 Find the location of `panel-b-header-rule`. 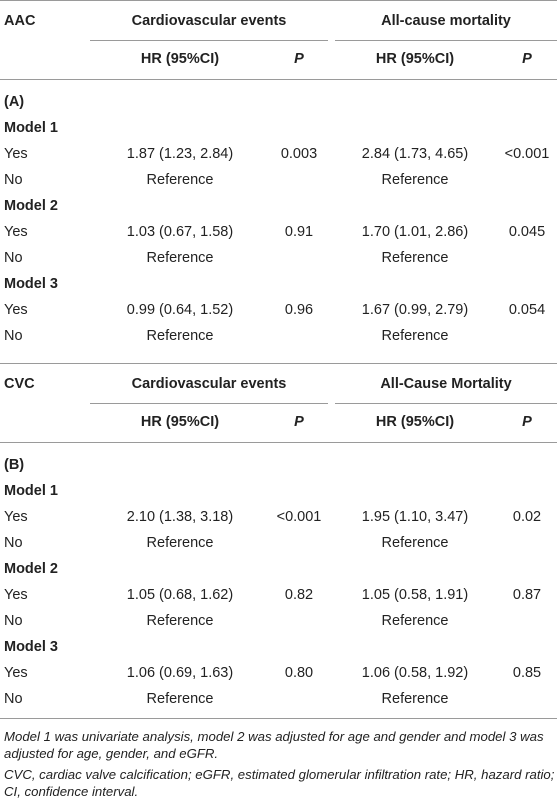

panel-b-header-rule is located at coordinates (278, 442).